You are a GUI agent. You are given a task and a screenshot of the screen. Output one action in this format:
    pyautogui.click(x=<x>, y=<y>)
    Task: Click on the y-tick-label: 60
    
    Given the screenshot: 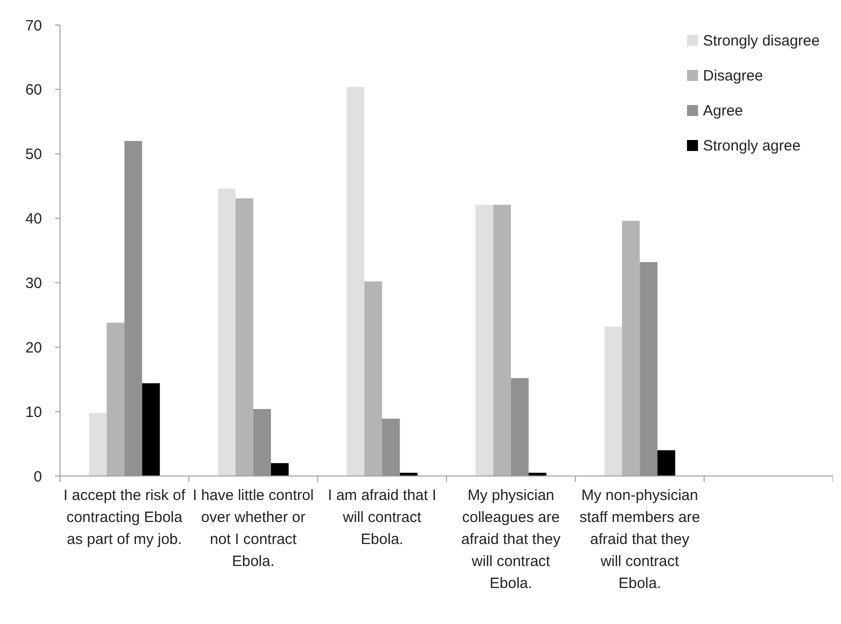 What is the action you would take?
    pyautogui.click(x=33, y=90)
    